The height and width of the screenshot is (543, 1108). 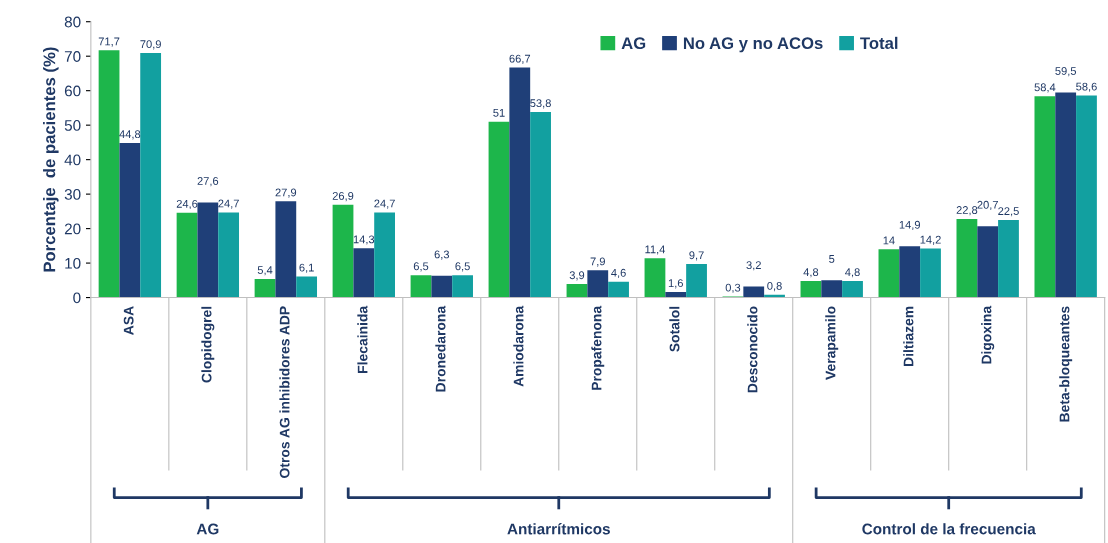 I want to click on data-label: 53,8, so click(x=540, y=104).